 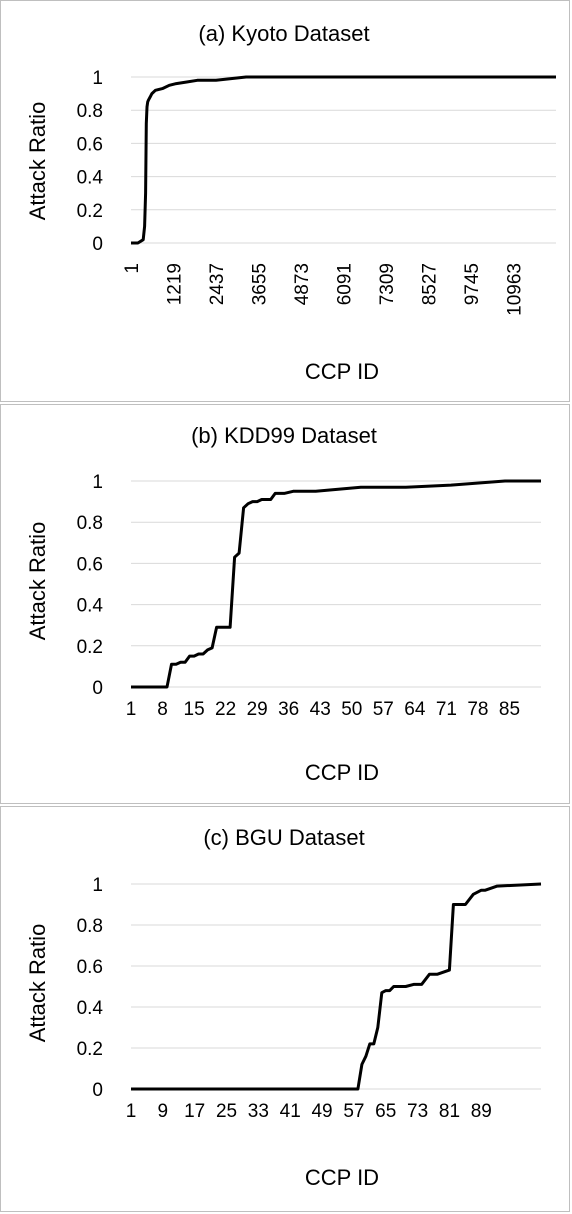 I want to click on chart-title: (c) BGU Dataset, so click(x=283, y=837).